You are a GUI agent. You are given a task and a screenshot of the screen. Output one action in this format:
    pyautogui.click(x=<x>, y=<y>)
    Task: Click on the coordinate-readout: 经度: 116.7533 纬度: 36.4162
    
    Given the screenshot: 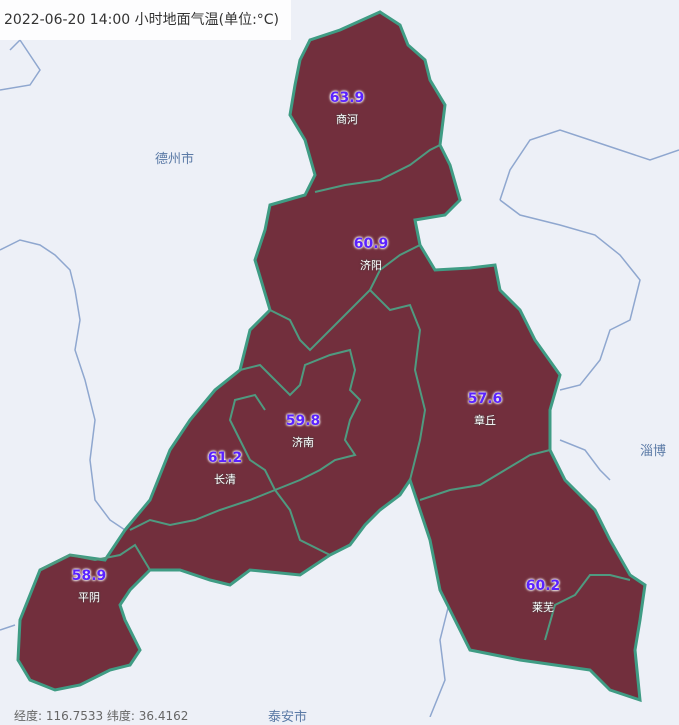 What is the action you would take?
    pyautogui.click(x=101, y=716)
    